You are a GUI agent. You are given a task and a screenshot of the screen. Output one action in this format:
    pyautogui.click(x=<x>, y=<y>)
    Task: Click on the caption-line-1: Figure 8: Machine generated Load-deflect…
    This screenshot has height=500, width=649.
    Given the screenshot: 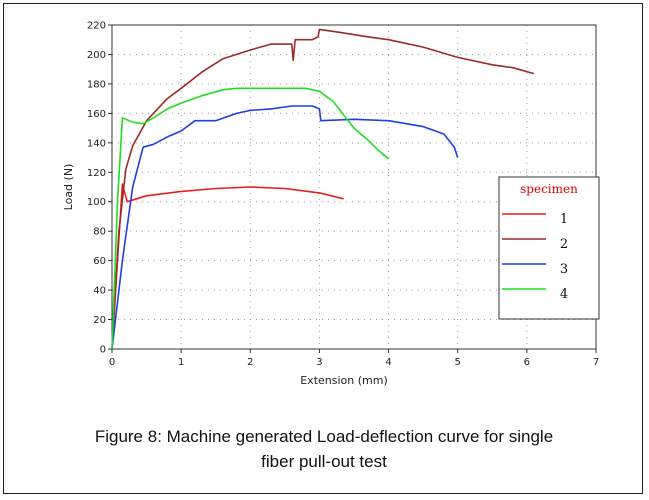 What is the action you would take?
    pyautogui.click(x=324, y=436)
    